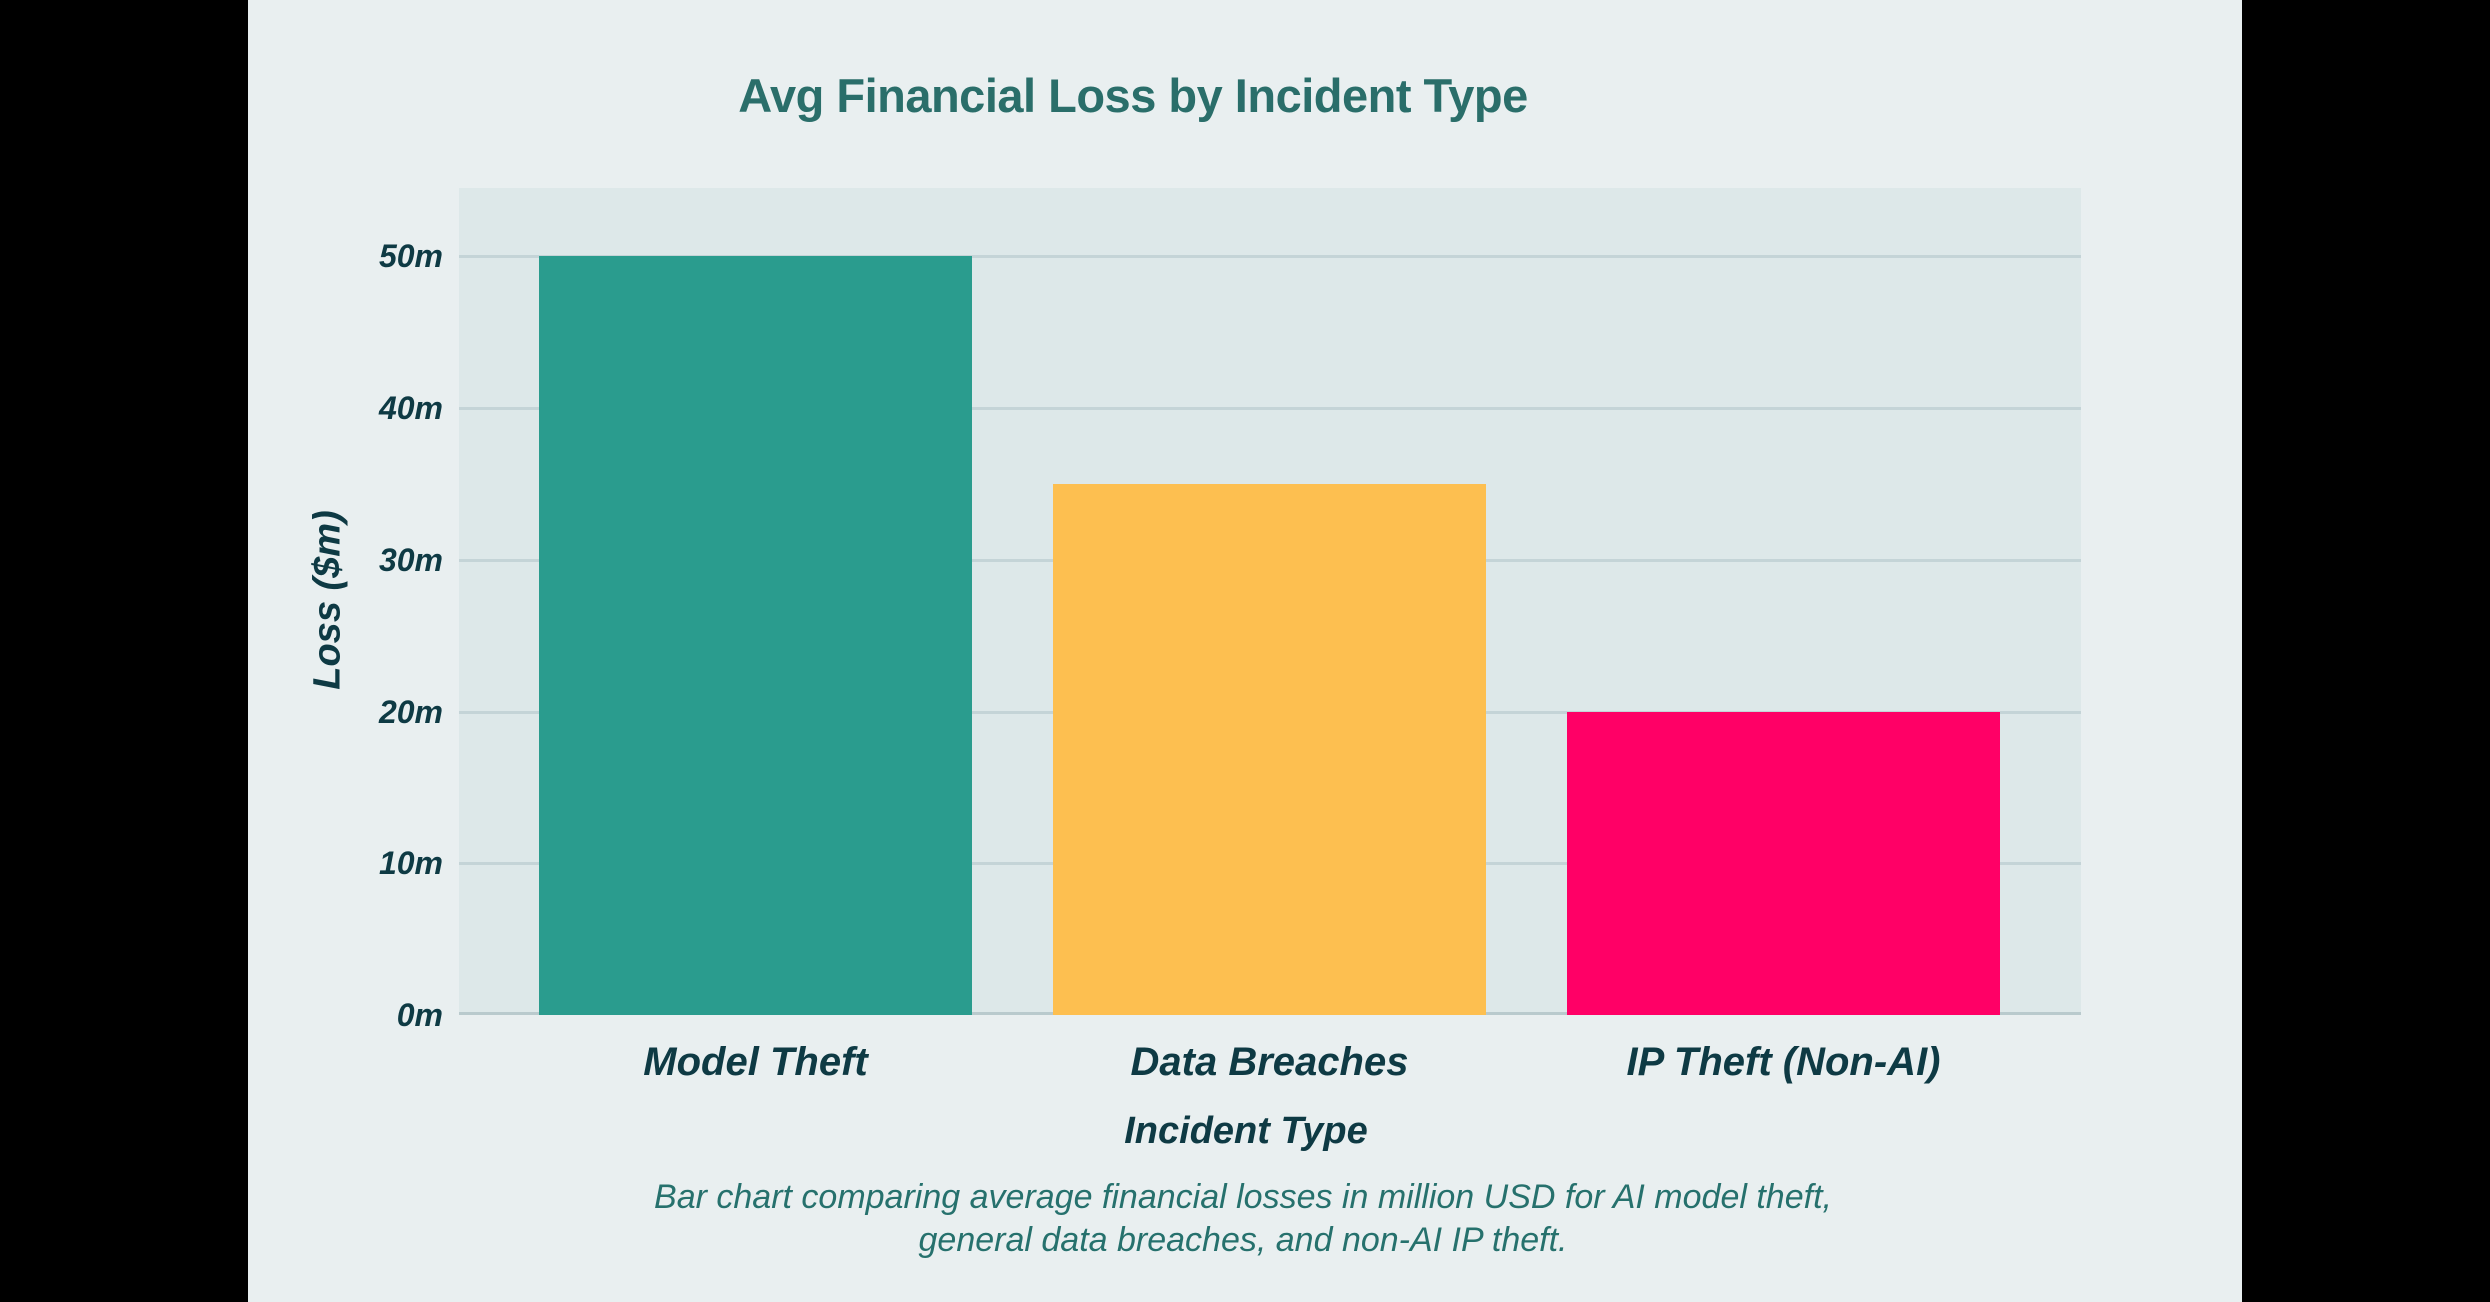 The height and width of the screenshot is (1302, 2490). Describe the element at coordinates (755, 635) in the screenshot. I see `bar-model-theft` at that location.